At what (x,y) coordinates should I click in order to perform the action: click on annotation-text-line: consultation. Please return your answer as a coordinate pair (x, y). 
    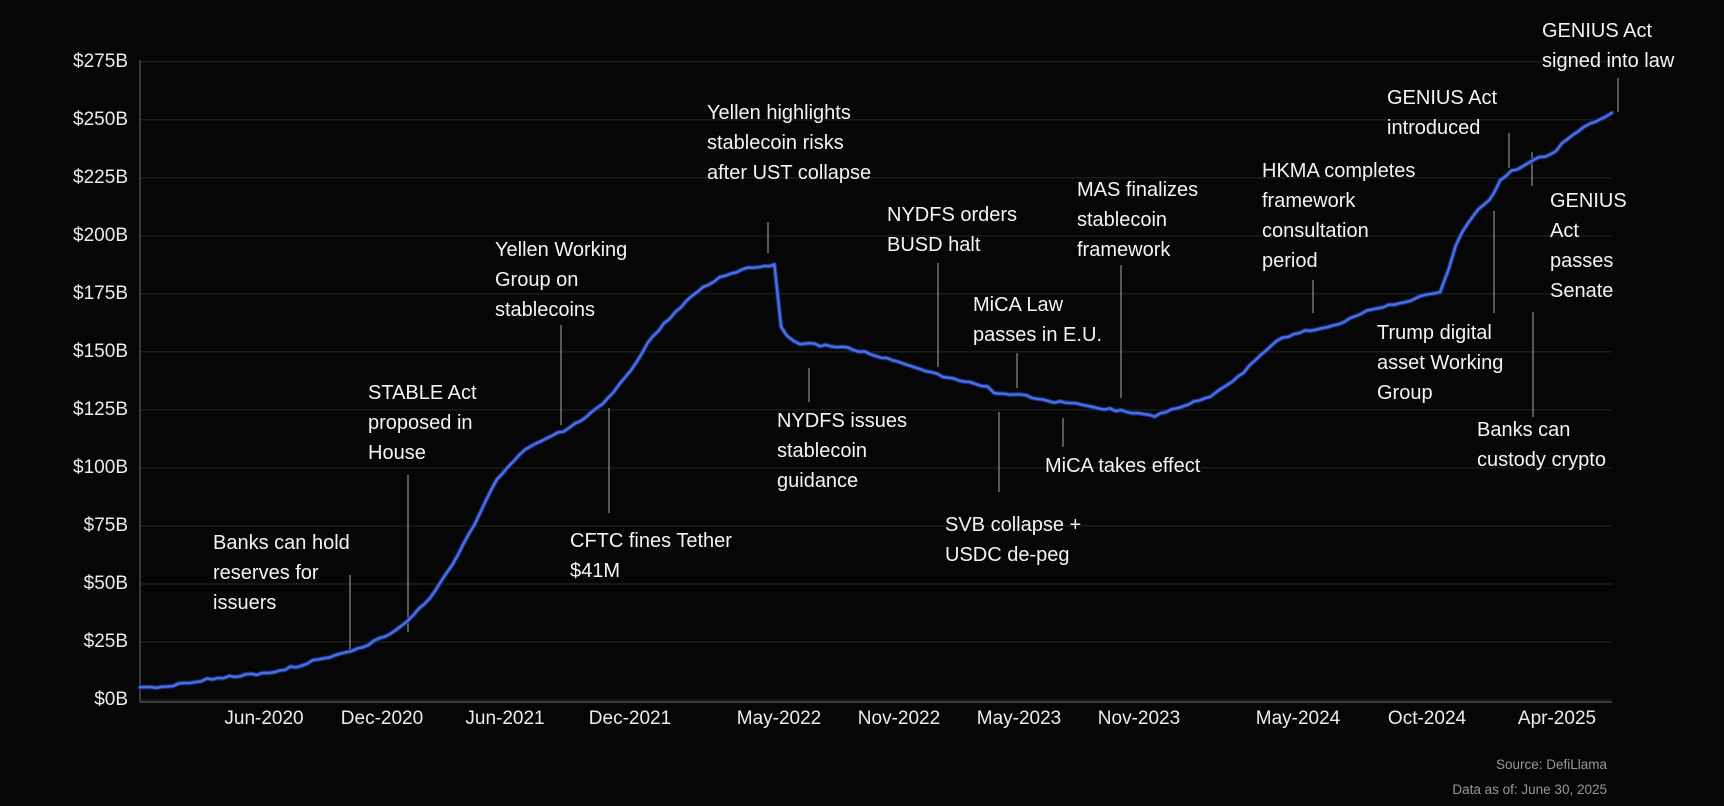
    Looking at the image, I should click on (1315, 231).